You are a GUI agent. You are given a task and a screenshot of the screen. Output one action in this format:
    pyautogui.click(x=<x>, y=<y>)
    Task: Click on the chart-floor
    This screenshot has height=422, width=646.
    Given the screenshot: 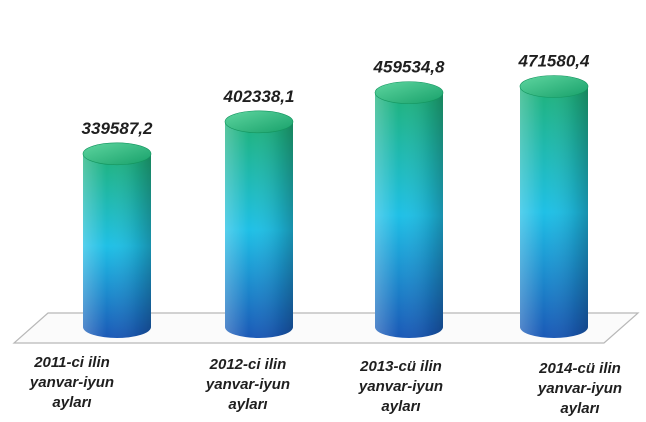 What is the action you would take?
    pyautogui.click(x=326, y=328)
    